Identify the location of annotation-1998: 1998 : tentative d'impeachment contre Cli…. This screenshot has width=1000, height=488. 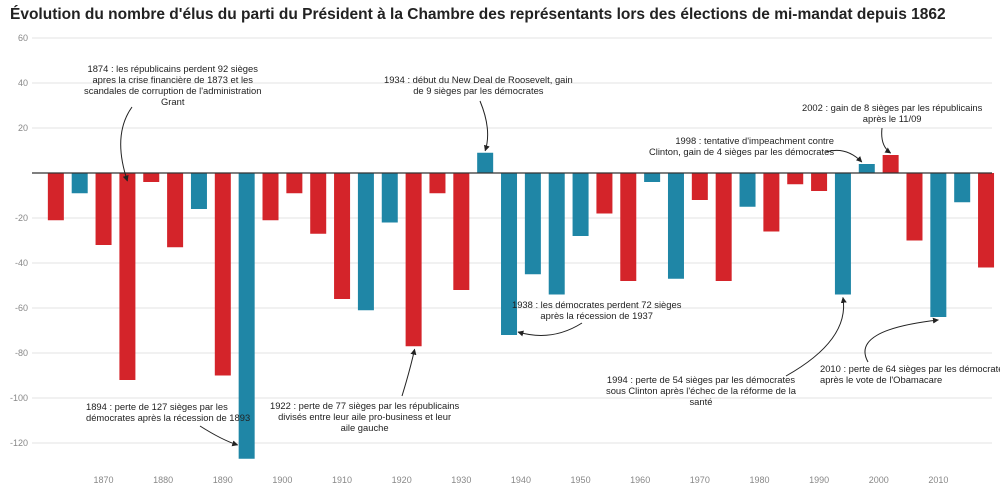
(742, 146).